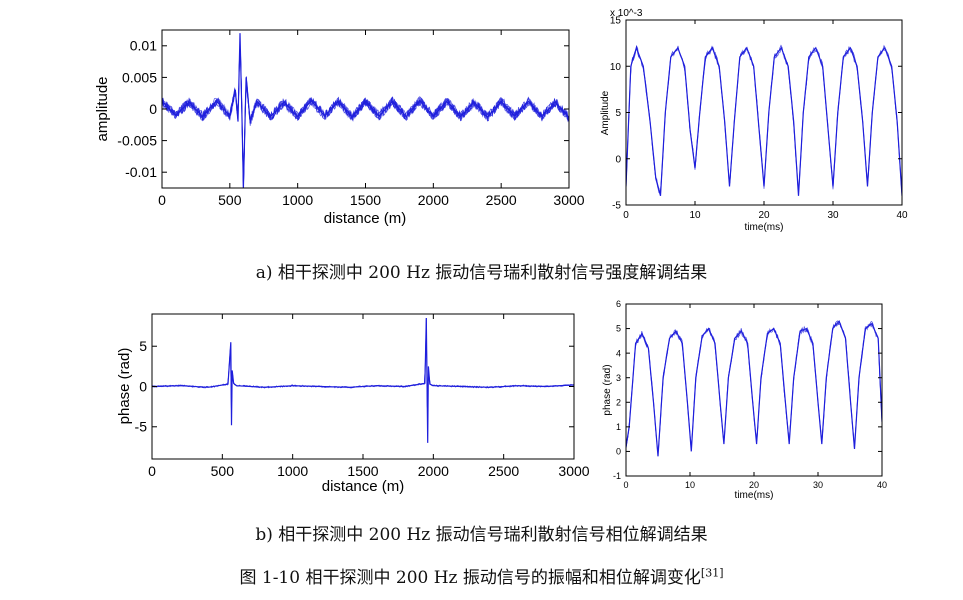 The height and width of the screenshot is (600, 963). I want to click on y-tick-label: 6, so click(618, 304).